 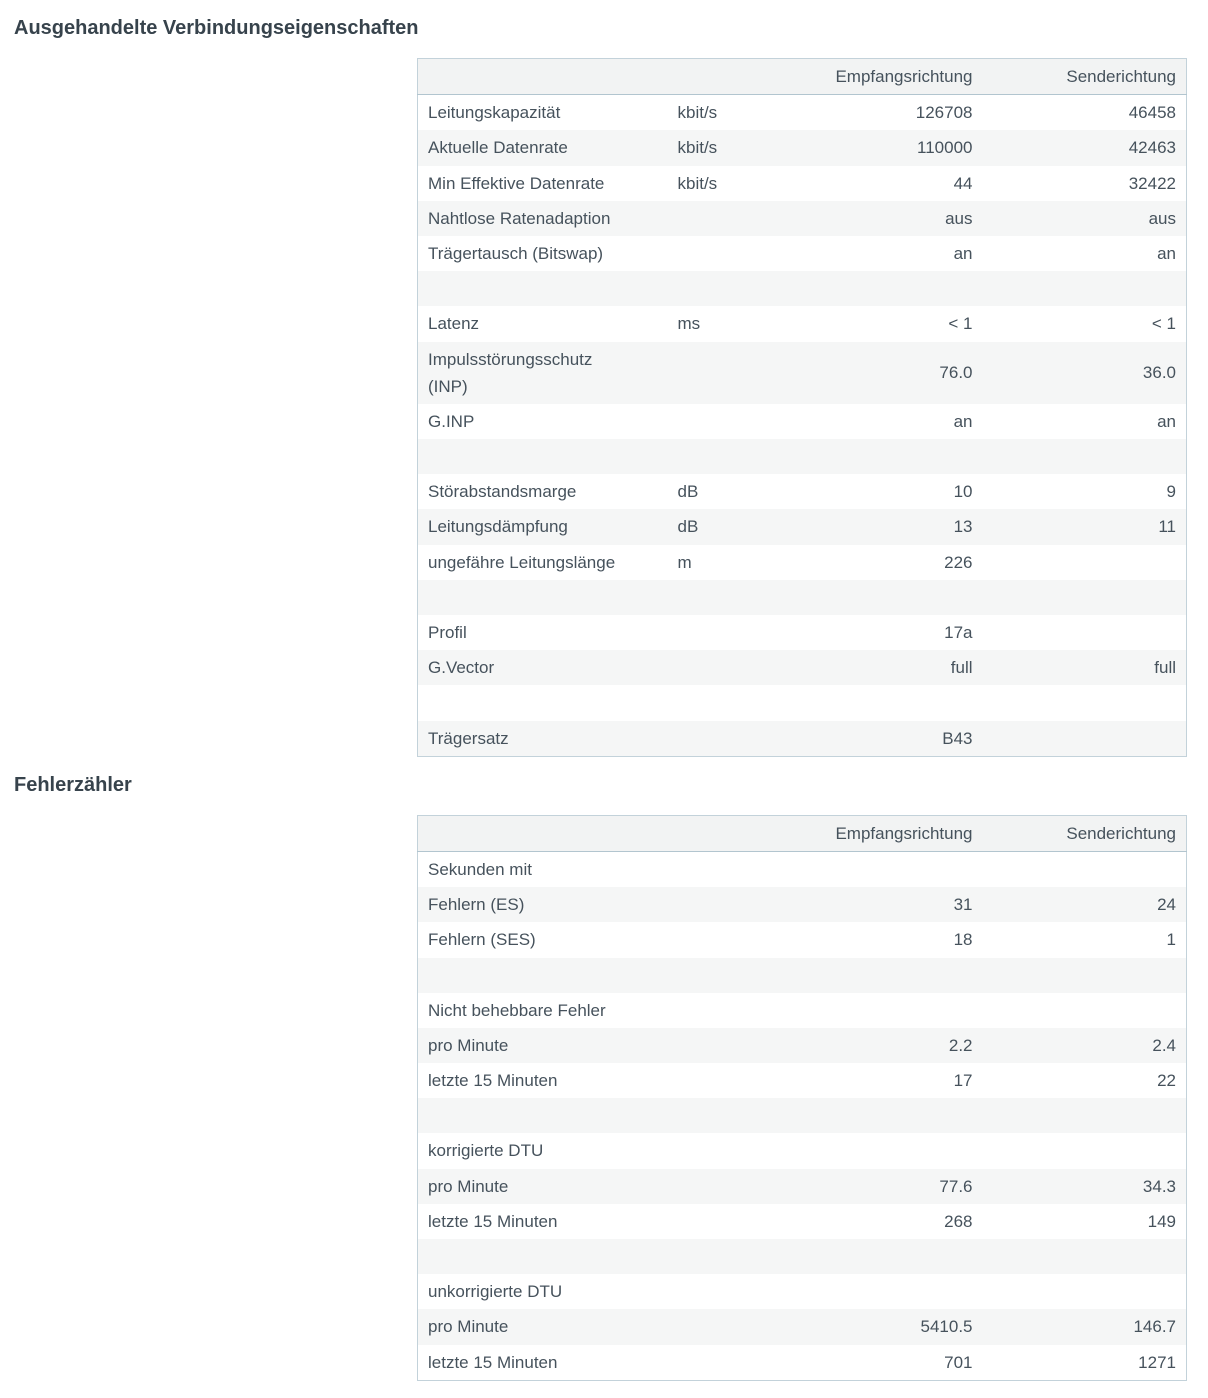 I want to click on table-row: Trägertausch (Bitswap) an an, so click(x=802, y=253).